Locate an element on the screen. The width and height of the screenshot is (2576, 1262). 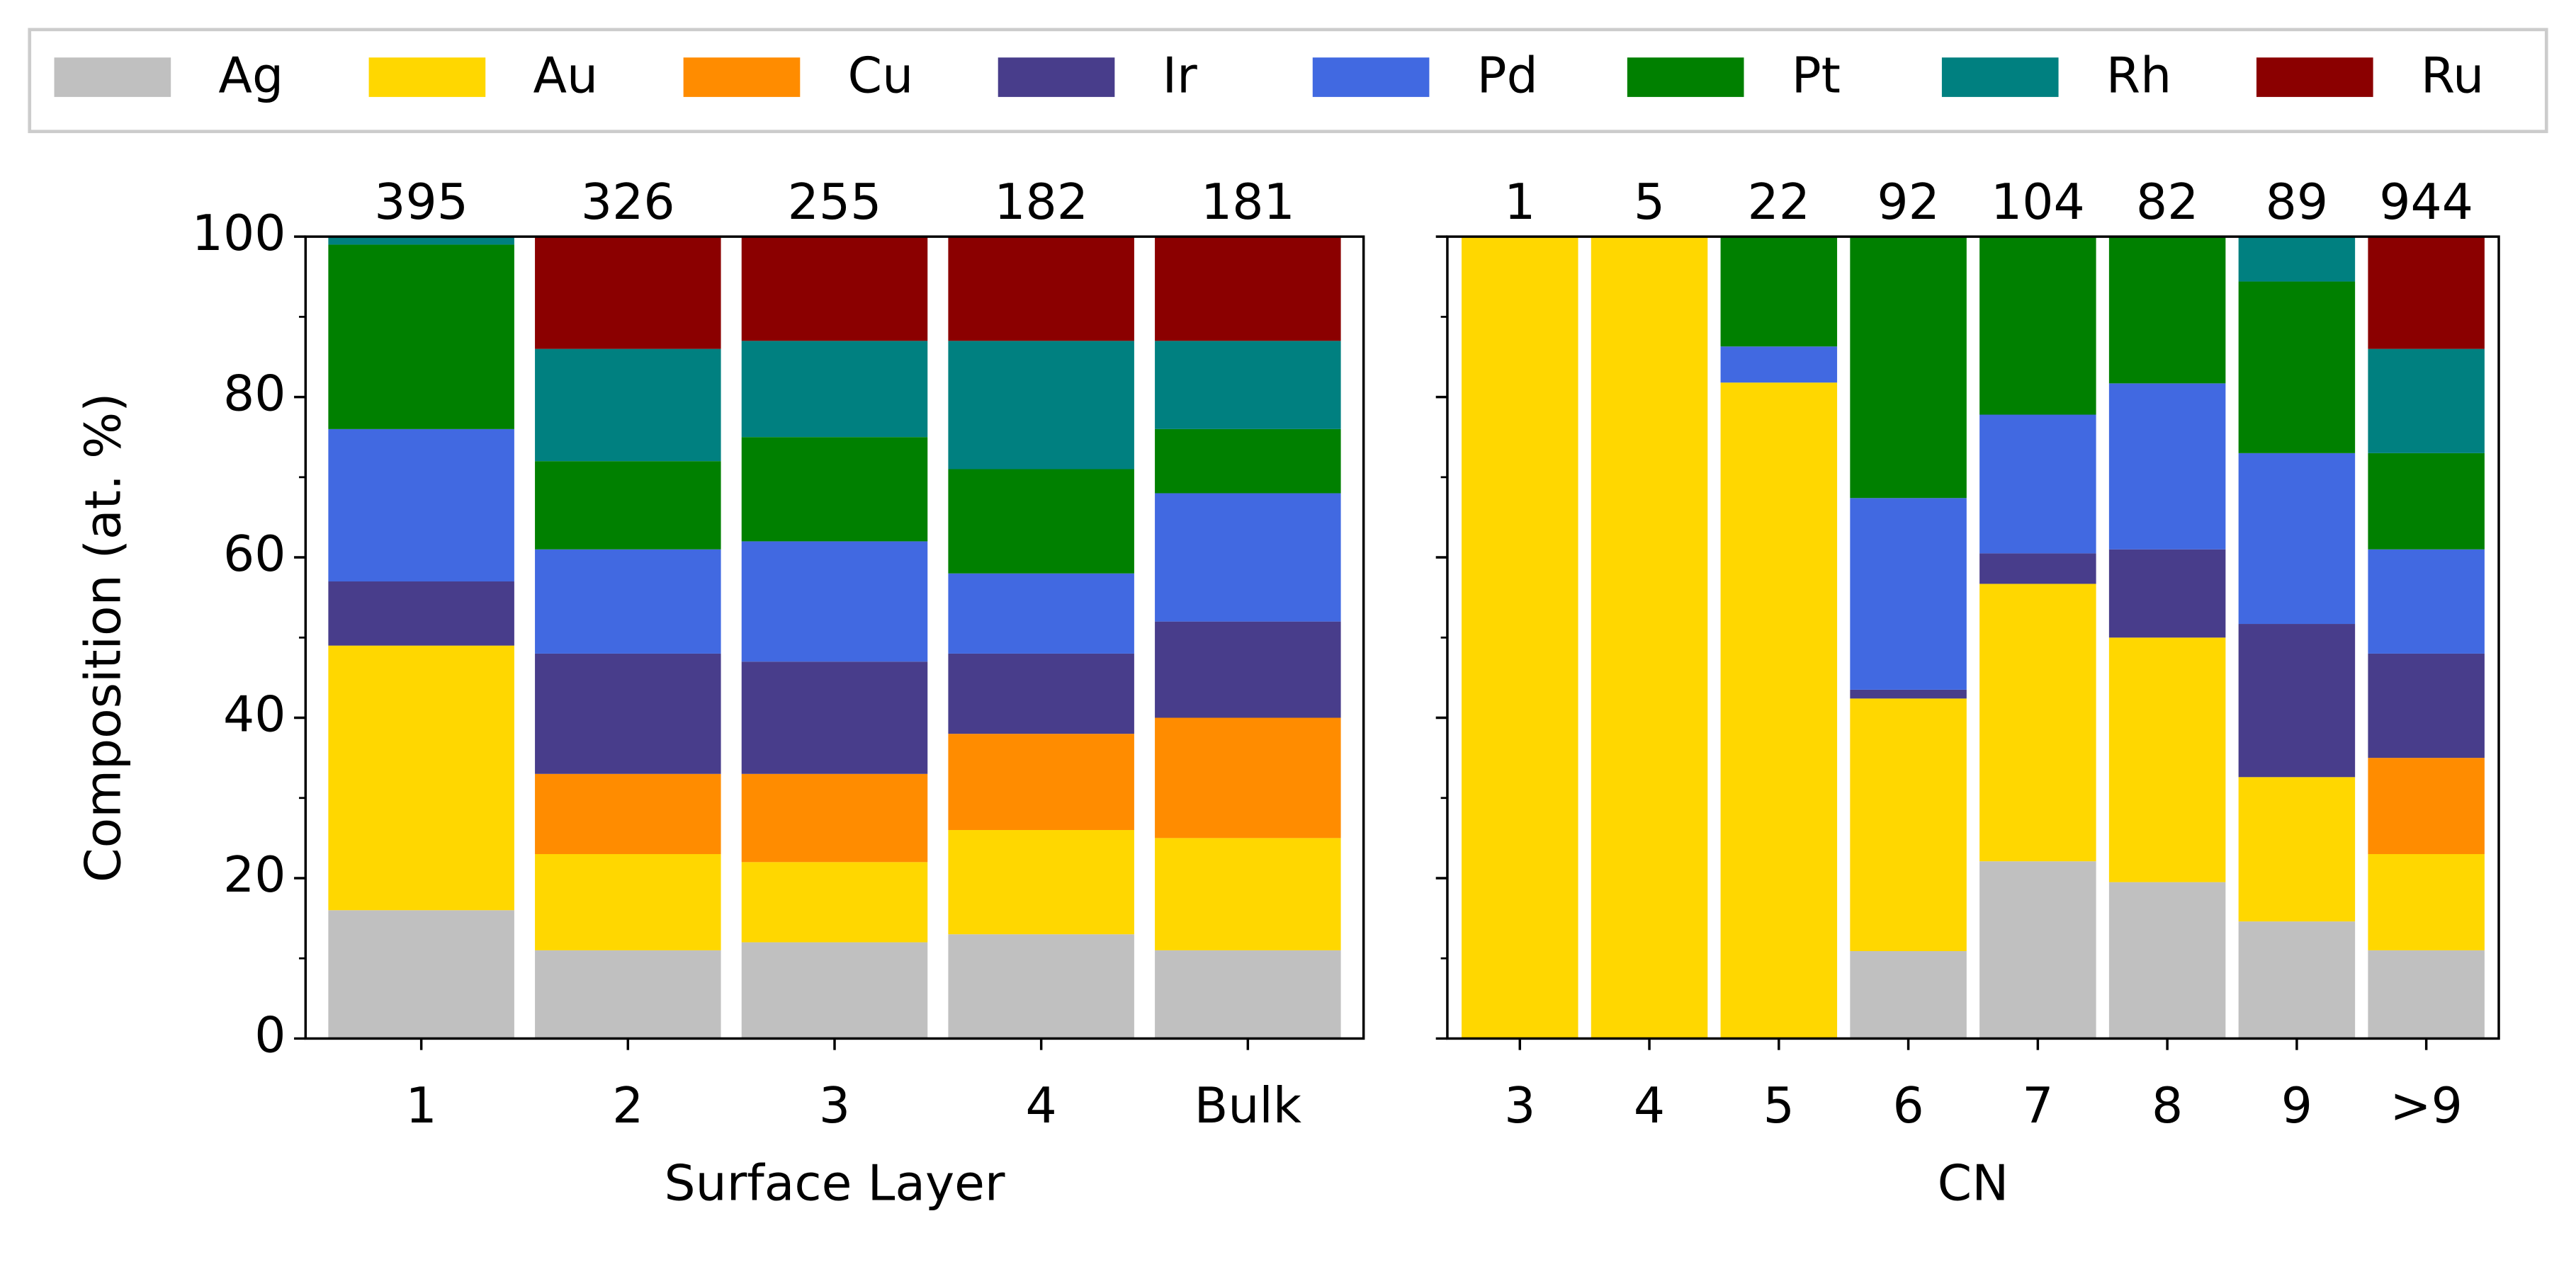
bar-count: 22 is located at coordinates (1779, 202).